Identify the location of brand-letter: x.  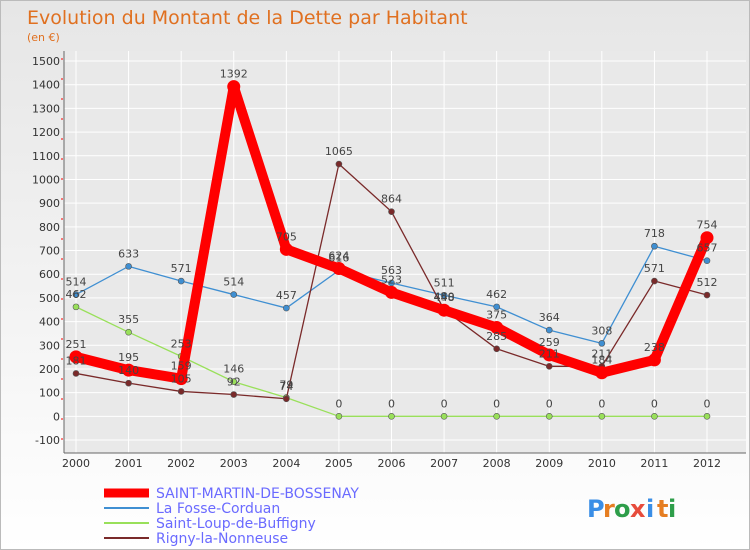
(638, 509).